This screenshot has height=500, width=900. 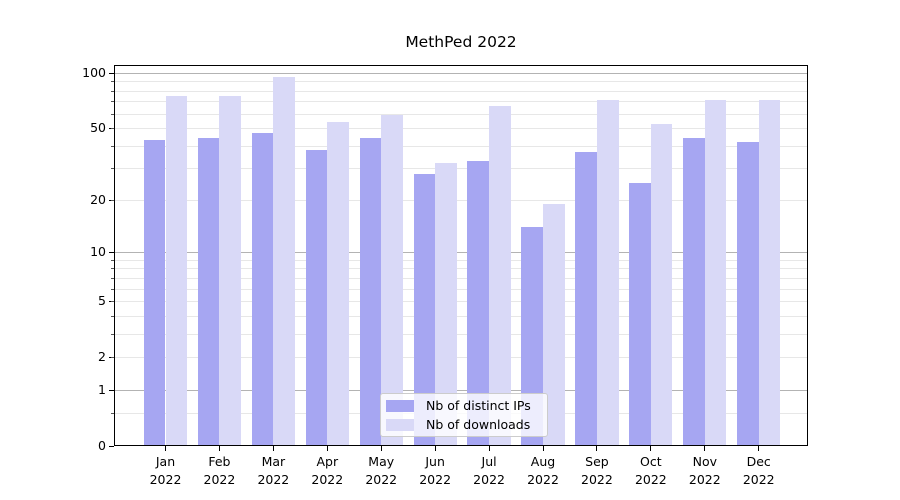 I want to click on month-label: Nov, so click(x=704, y=461).